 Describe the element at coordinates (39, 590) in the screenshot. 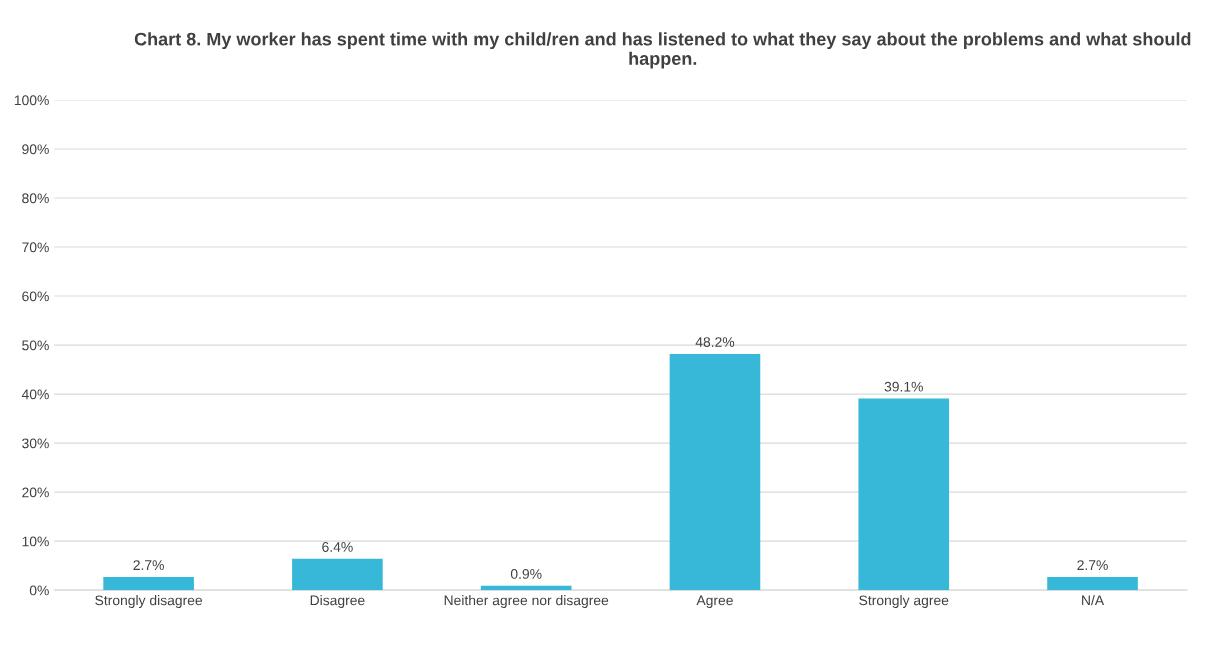

I see `y-tick-label: 0%` at that location.